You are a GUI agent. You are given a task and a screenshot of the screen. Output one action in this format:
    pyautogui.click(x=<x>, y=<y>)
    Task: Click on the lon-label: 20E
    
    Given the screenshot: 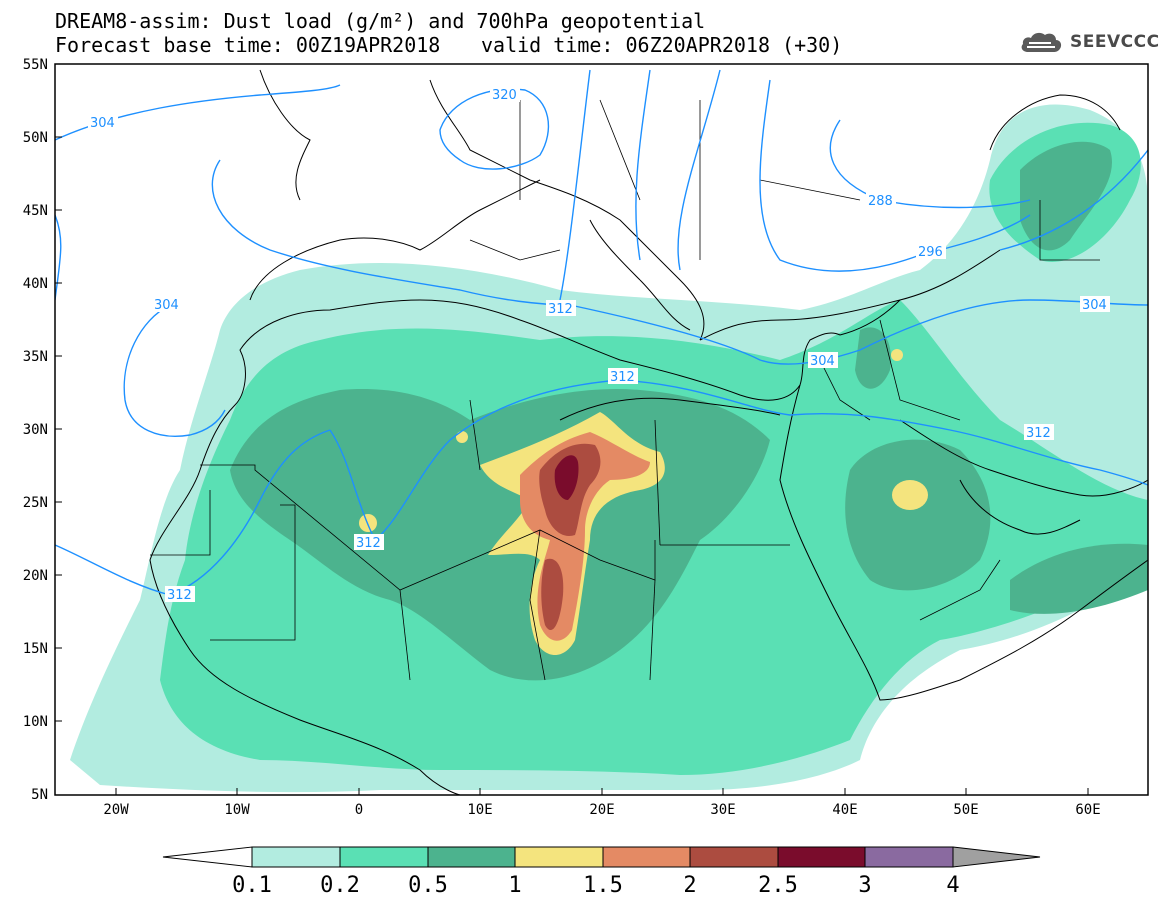 What is the action you would take?
    pyautogui.click(x=601, y=810)
    